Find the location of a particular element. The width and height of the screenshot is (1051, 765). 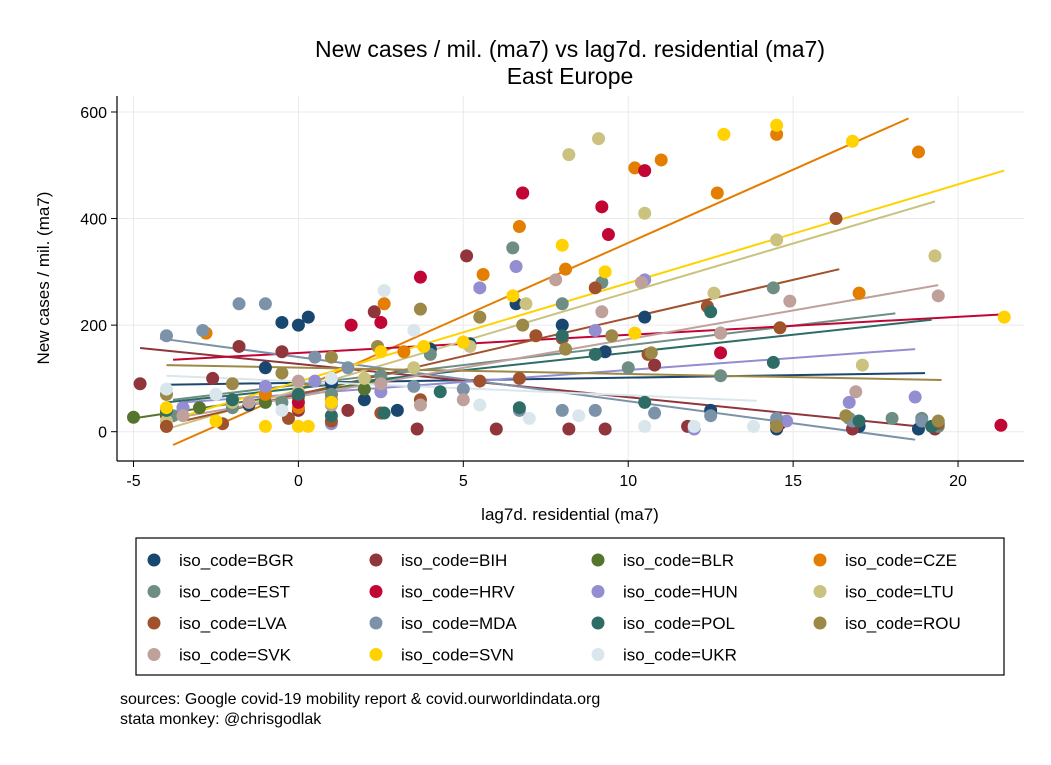

x-tick-label: 20 is located at coordinates (958, 481).